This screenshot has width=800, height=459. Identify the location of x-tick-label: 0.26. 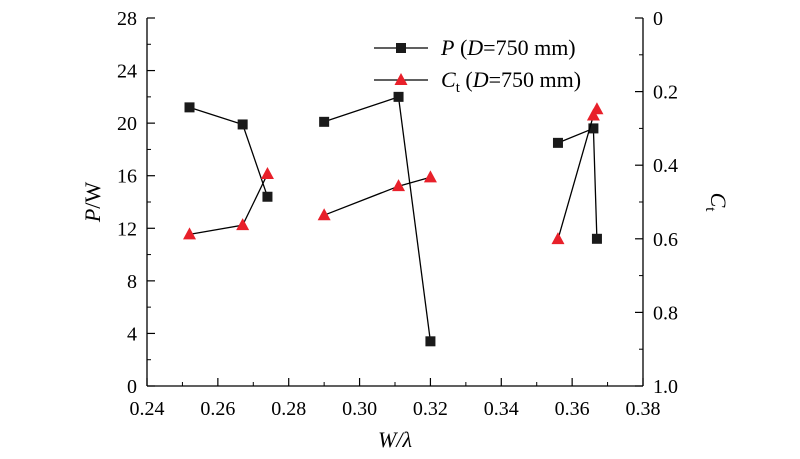
(217, 409).